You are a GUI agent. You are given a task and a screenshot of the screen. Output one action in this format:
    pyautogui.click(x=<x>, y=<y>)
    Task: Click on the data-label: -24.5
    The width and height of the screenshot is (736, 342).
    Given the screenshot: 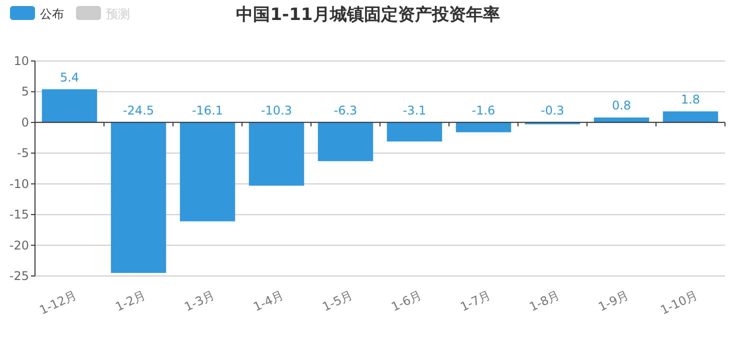 What is the action you would take?
    pyautogui.click(x=138, y=110)
    